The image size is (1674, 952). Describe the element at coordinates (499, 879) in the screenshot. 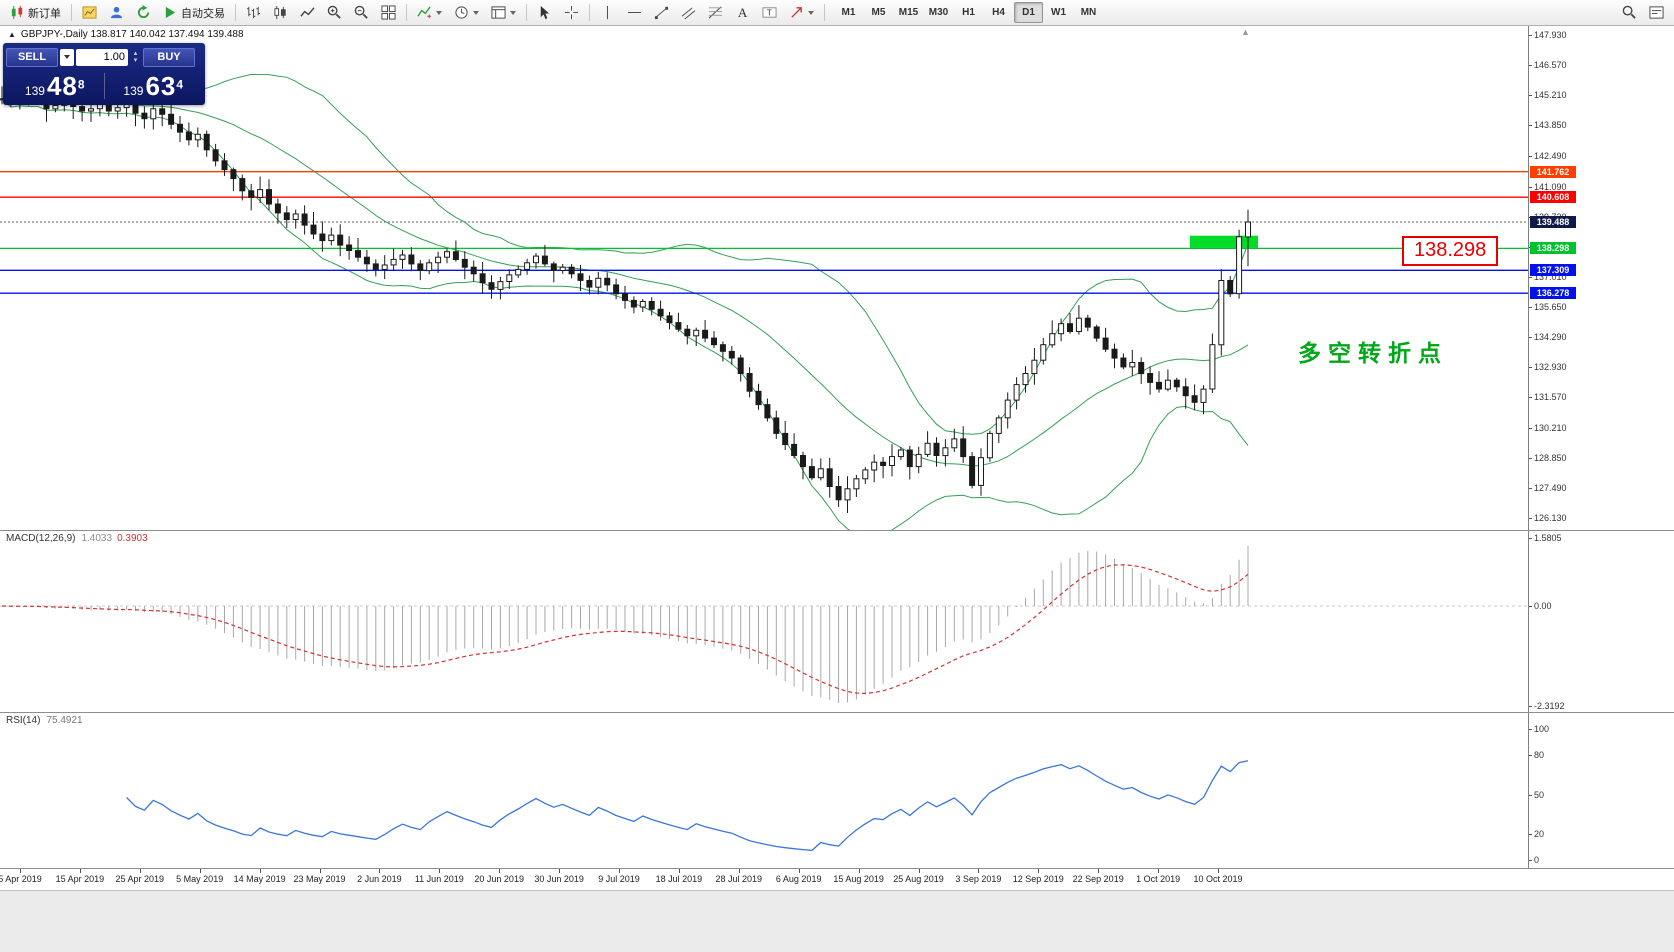

I see `date-label: 20 Jun 2019` at that location.